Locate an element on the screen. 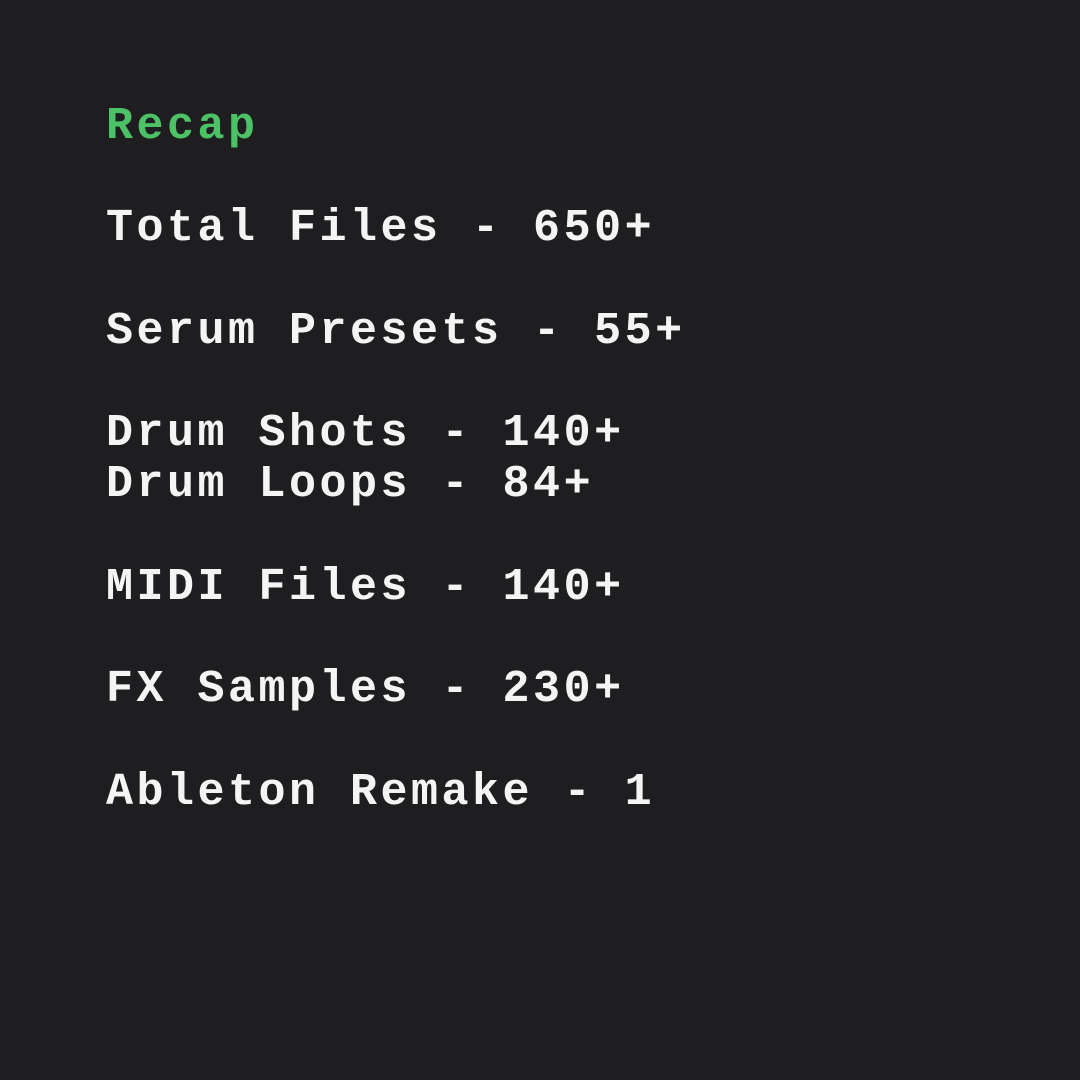 This screenshot has width=1080, height=1080. item-serum-presets: Serum Presets - 55+ is located at coordinates (396, 331).